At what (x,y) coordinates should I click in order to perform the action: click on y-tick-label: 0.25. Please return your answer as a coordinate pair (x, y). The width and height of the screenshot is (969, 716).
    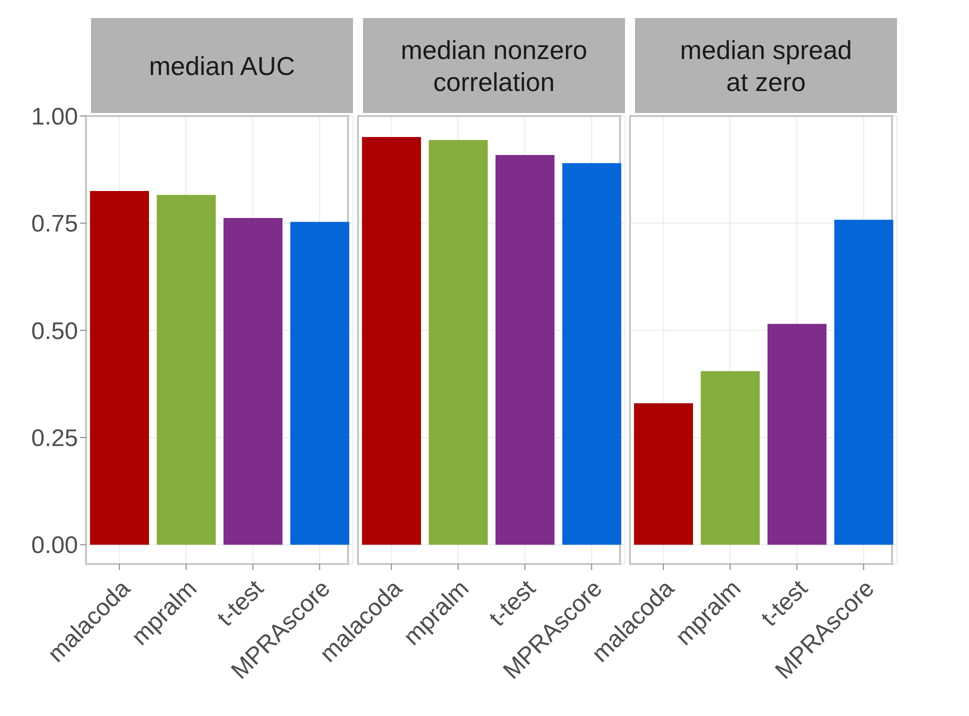
    Looking at the image, I should click on (54, 438).